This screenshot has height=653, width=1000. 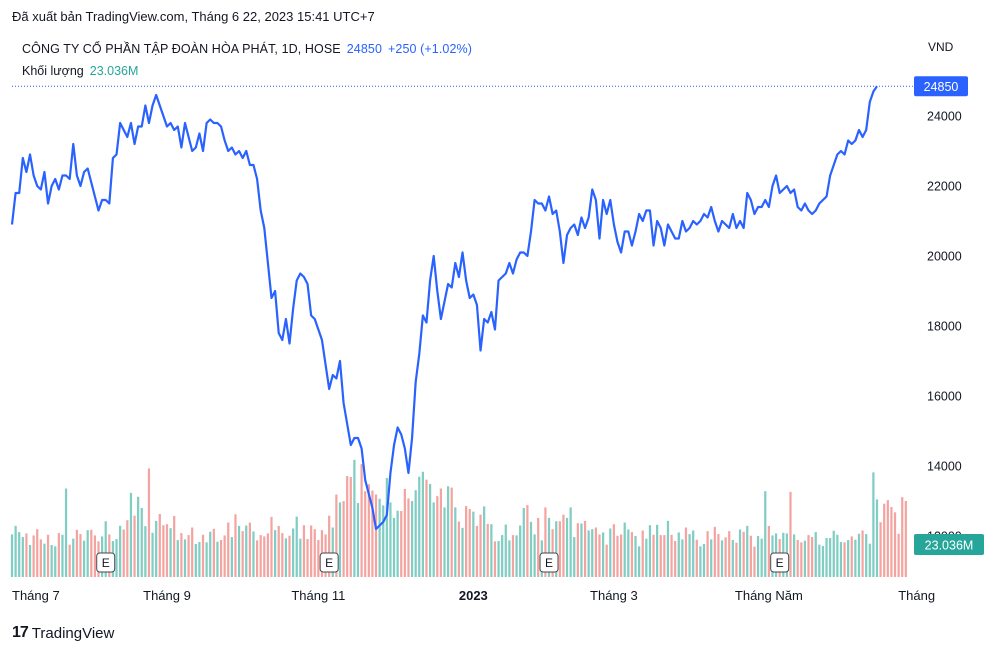 I want to click on x-tick-label: 2023, so click(x=473, y=595).